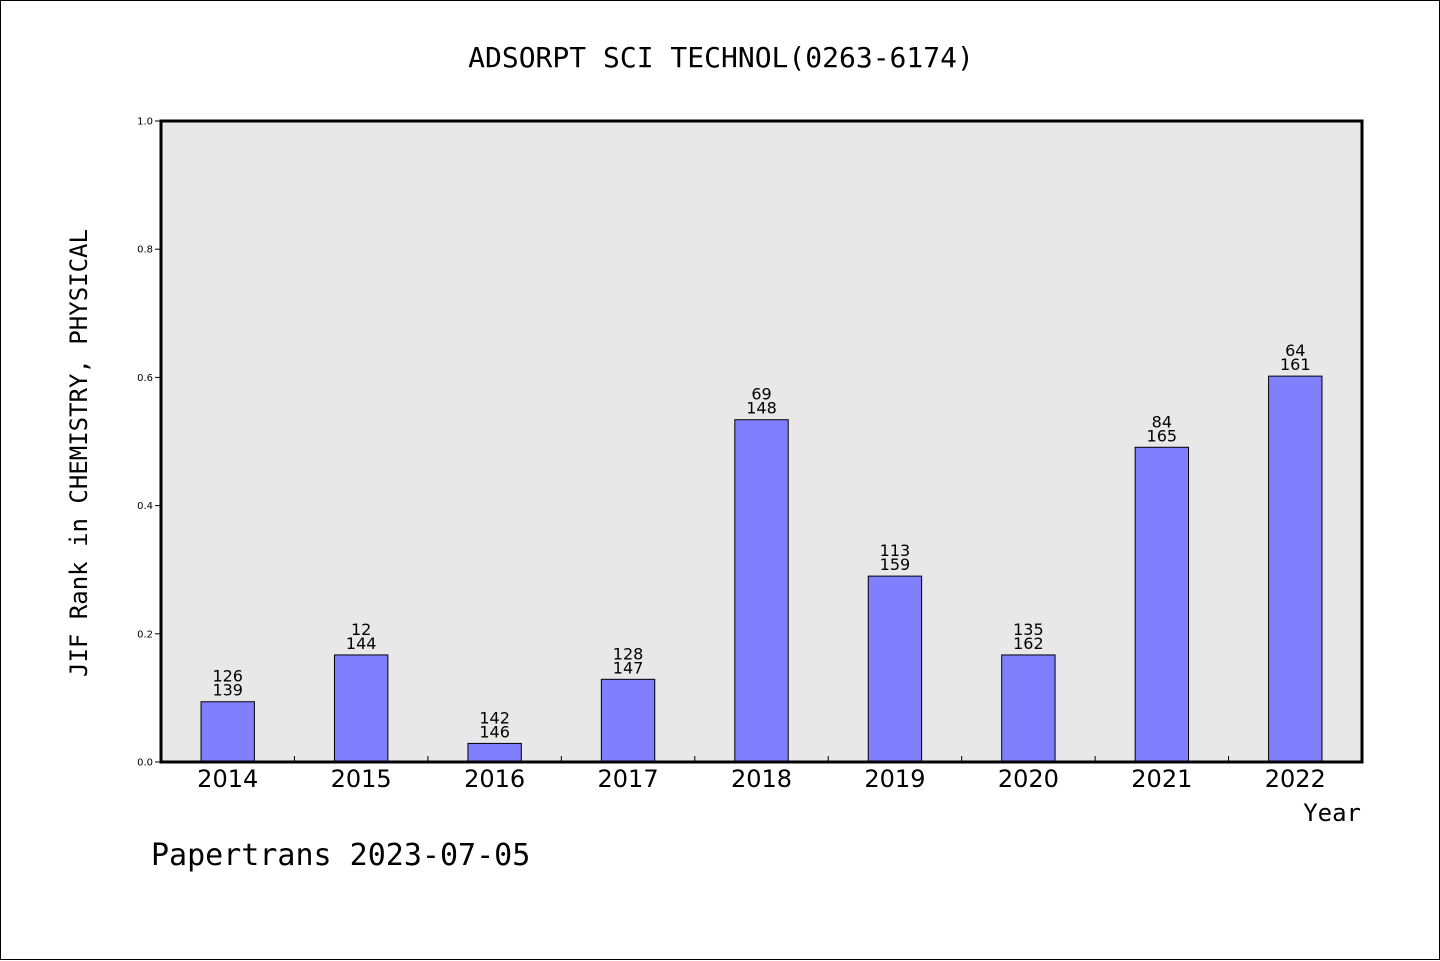  What do you see at coordinates (1162, 421) in the screenshot?
I see `bar-label-rank: 84` at bounding box center [1162, 421].